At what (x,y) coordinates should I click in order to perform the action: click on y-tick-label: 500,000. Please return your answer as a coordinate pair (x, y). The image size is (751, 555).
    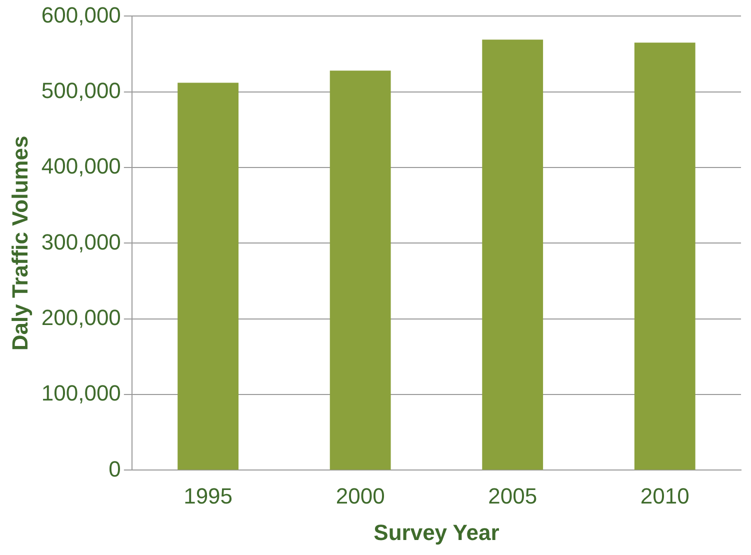
    Looking at the image, I should click on (81, 90).